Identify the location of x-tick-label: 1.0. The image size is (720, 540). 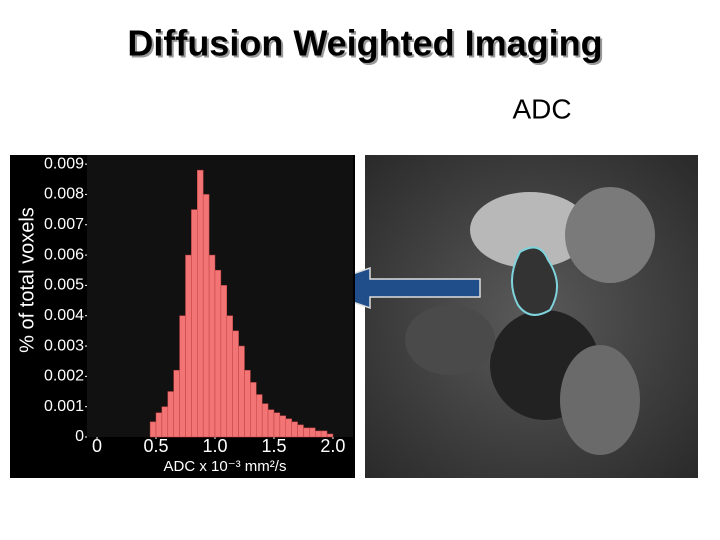
(214, 446).